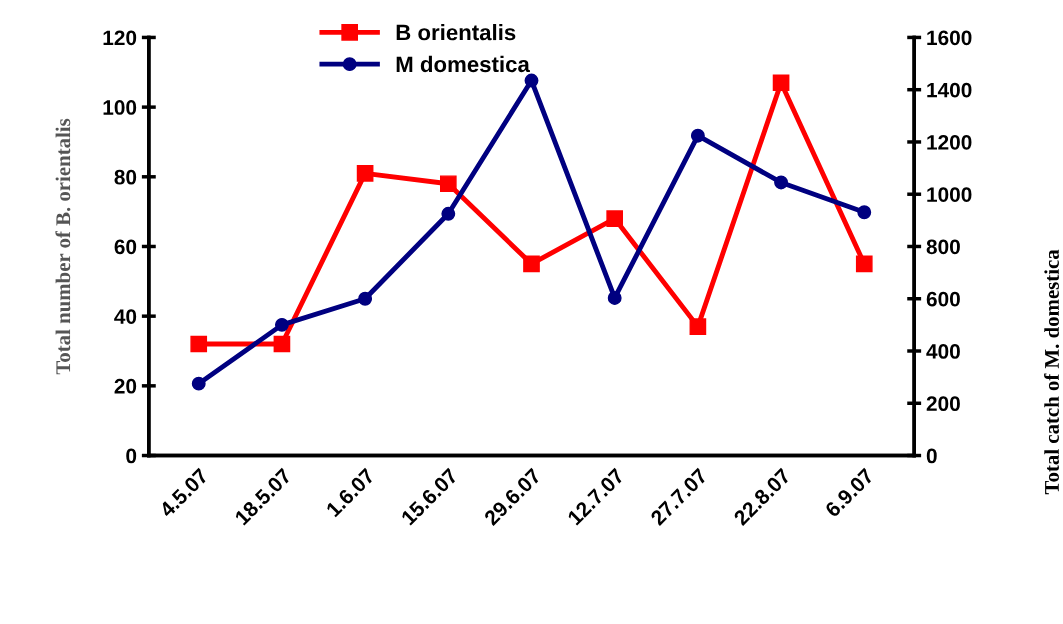 This screenshot has width=1063, height=624. Describe the element at coordinates (463, 64) in the screenshot. I see `legend-label: M domestica` at that location.